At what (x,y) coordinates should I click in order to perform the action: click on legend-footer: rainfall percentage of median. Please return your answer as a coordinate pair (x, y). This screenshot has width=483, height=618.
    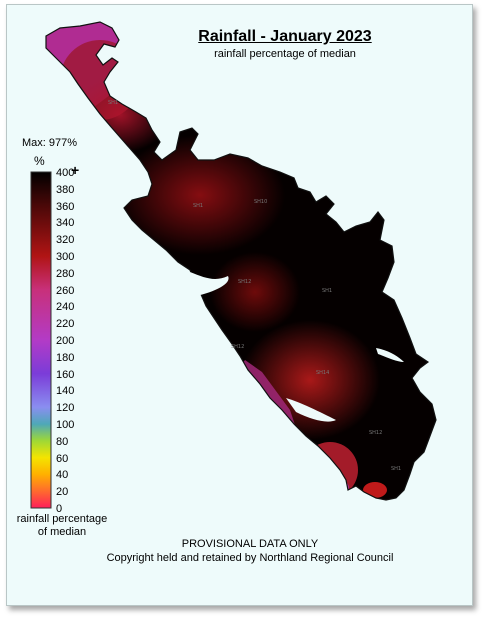
    Looking at the image, I should click on (62, 525).